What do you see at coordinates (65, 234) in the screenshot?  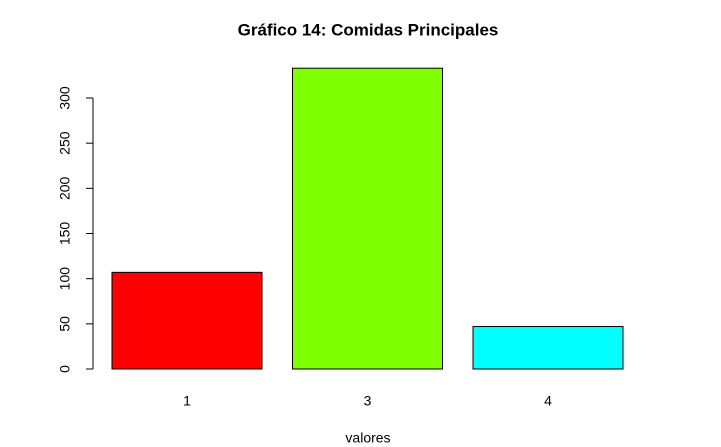 I see `y-tick-label: 150` at bounding box center [65, 234].